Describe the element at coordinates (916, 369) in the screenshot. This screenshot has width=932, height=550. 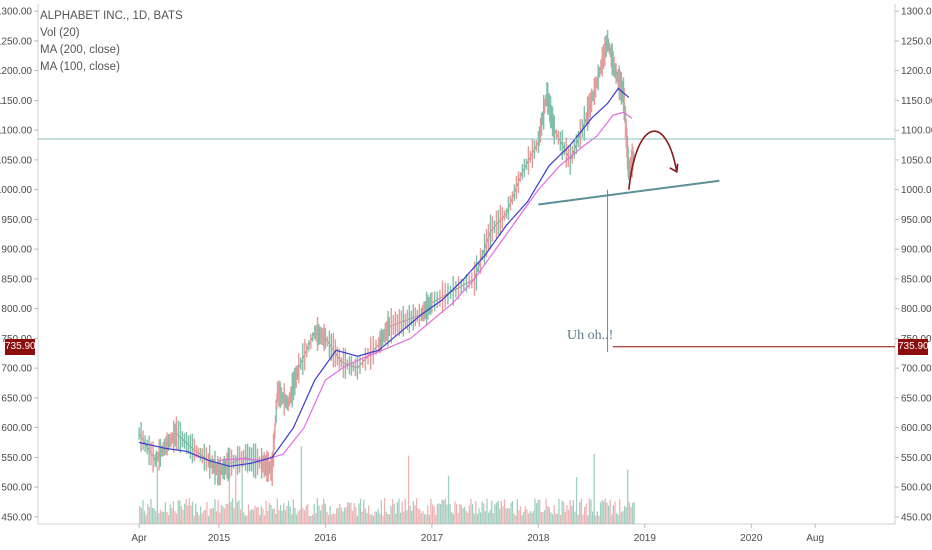
I see `y-tick-label-right: 700.00` at that location.